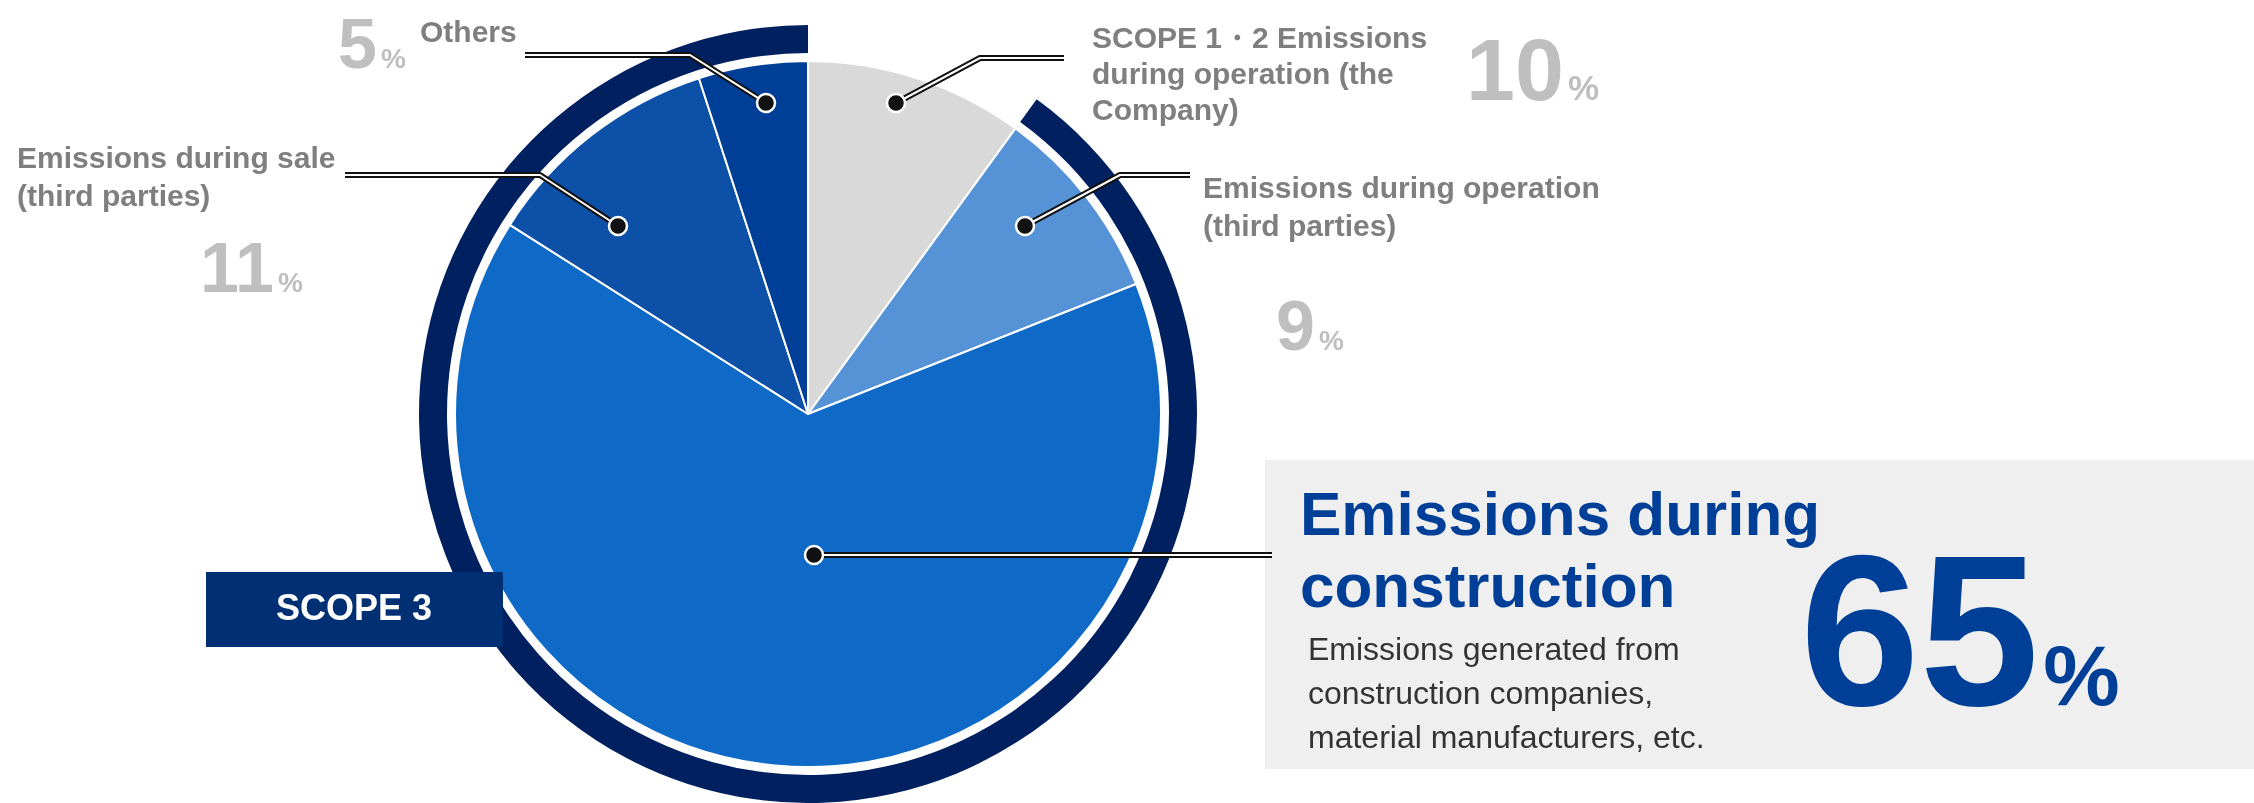 This screenshot has height=803, width=2254. I want to click on text: Emissions generated from construction companies, material manufacturers, etc., so click(1506, 693).